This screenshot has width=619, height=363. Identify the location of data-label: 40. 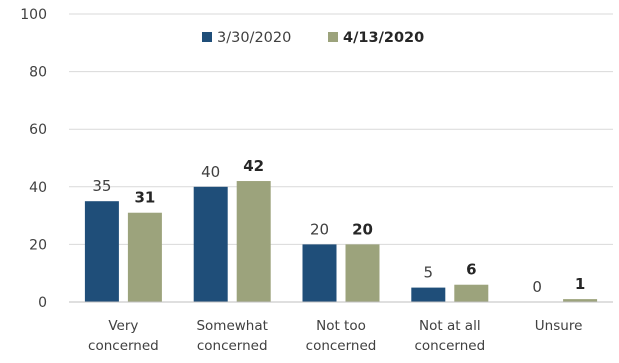
(210, 172).